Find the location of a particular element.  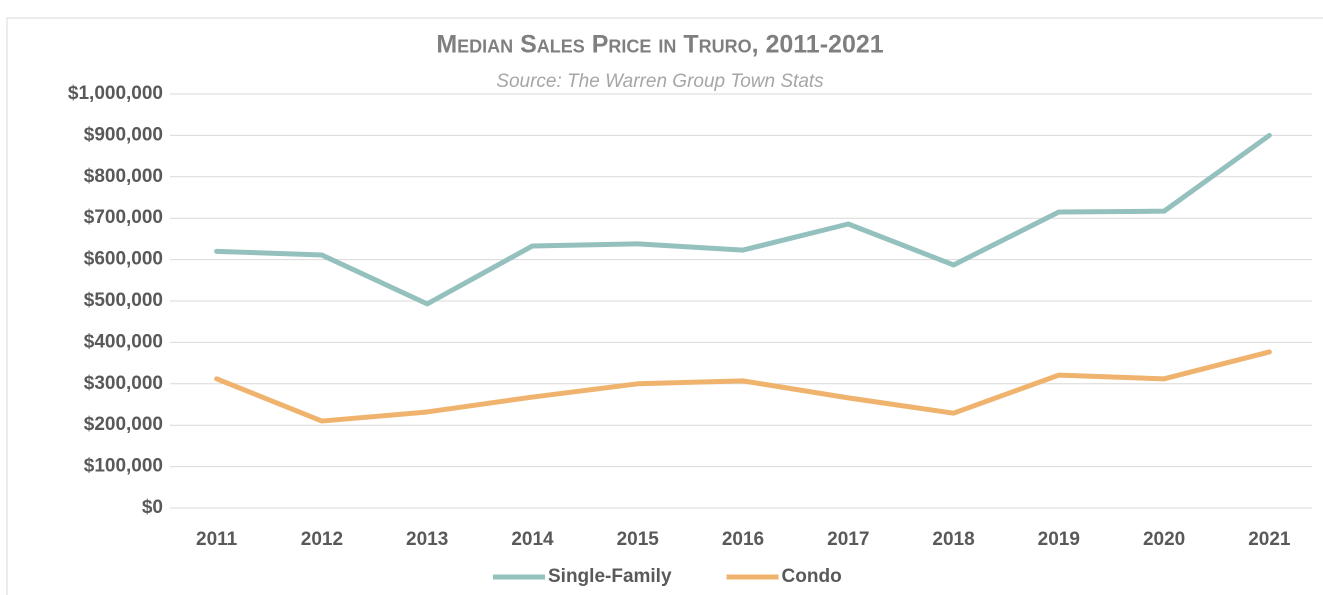

y-tick-label: $800,000 is located at coordinates (123, 176).